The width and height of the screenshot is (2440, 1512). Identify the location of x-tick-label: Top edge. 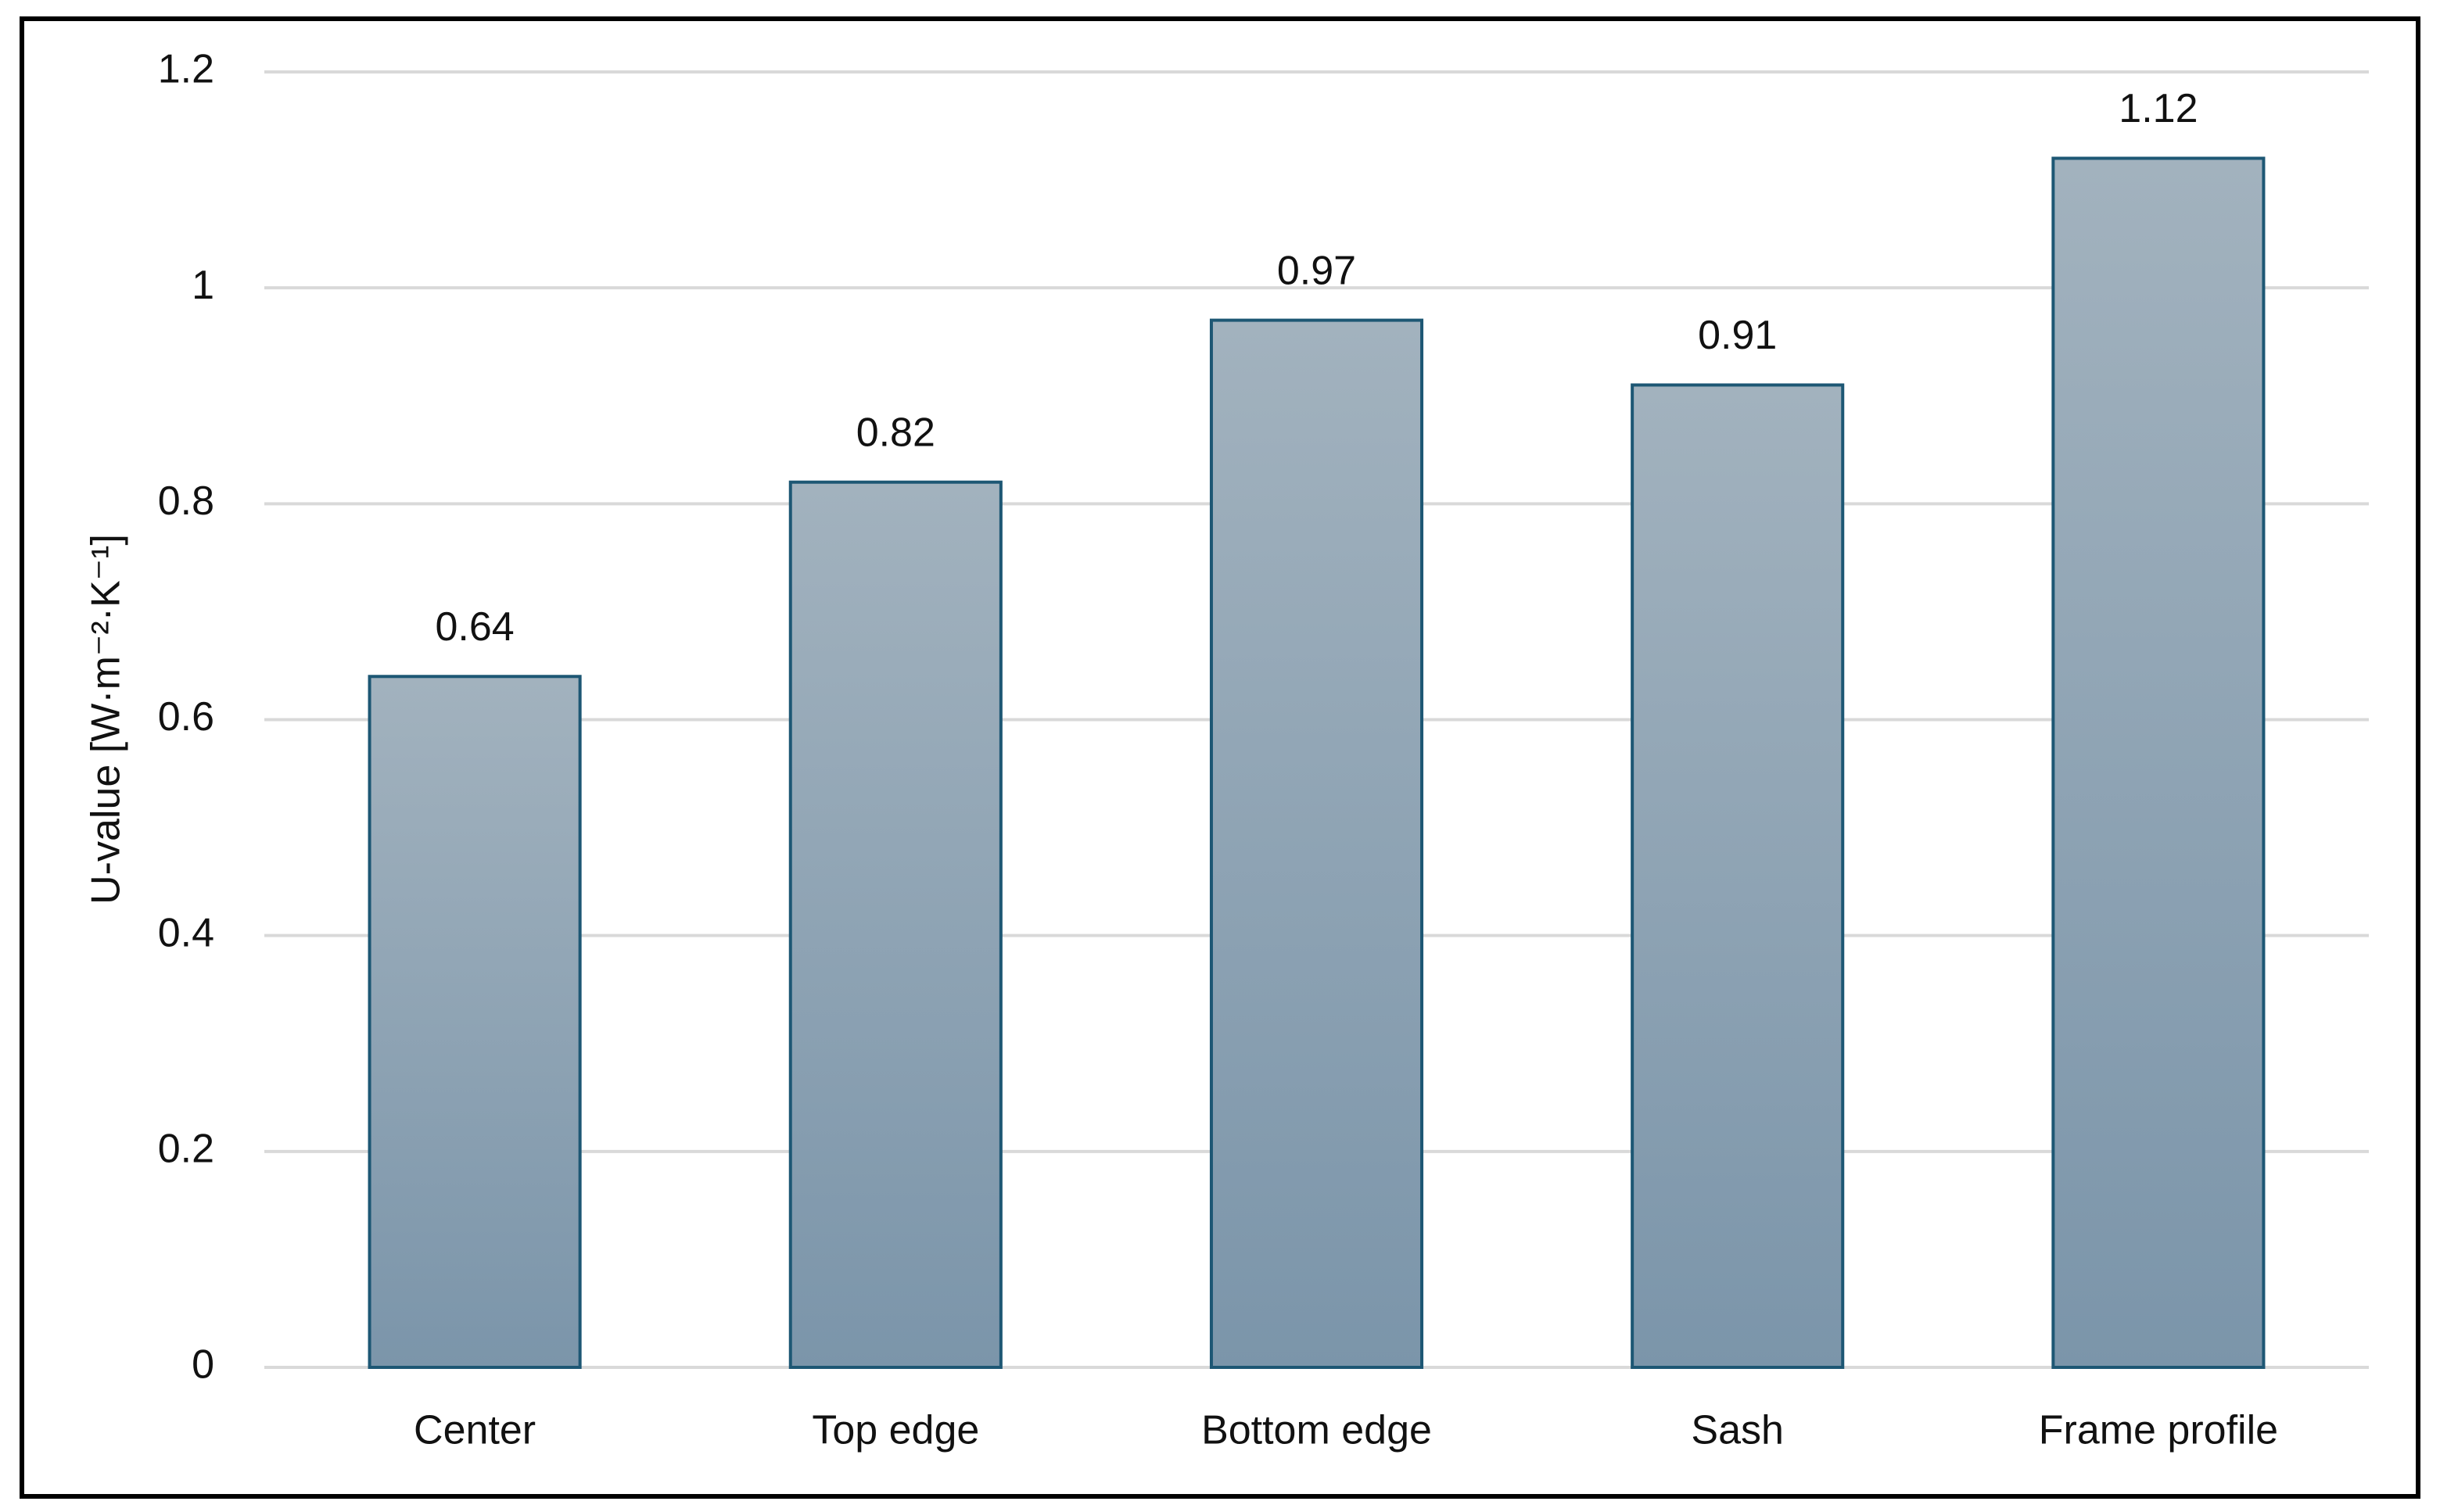
(896, 1430).